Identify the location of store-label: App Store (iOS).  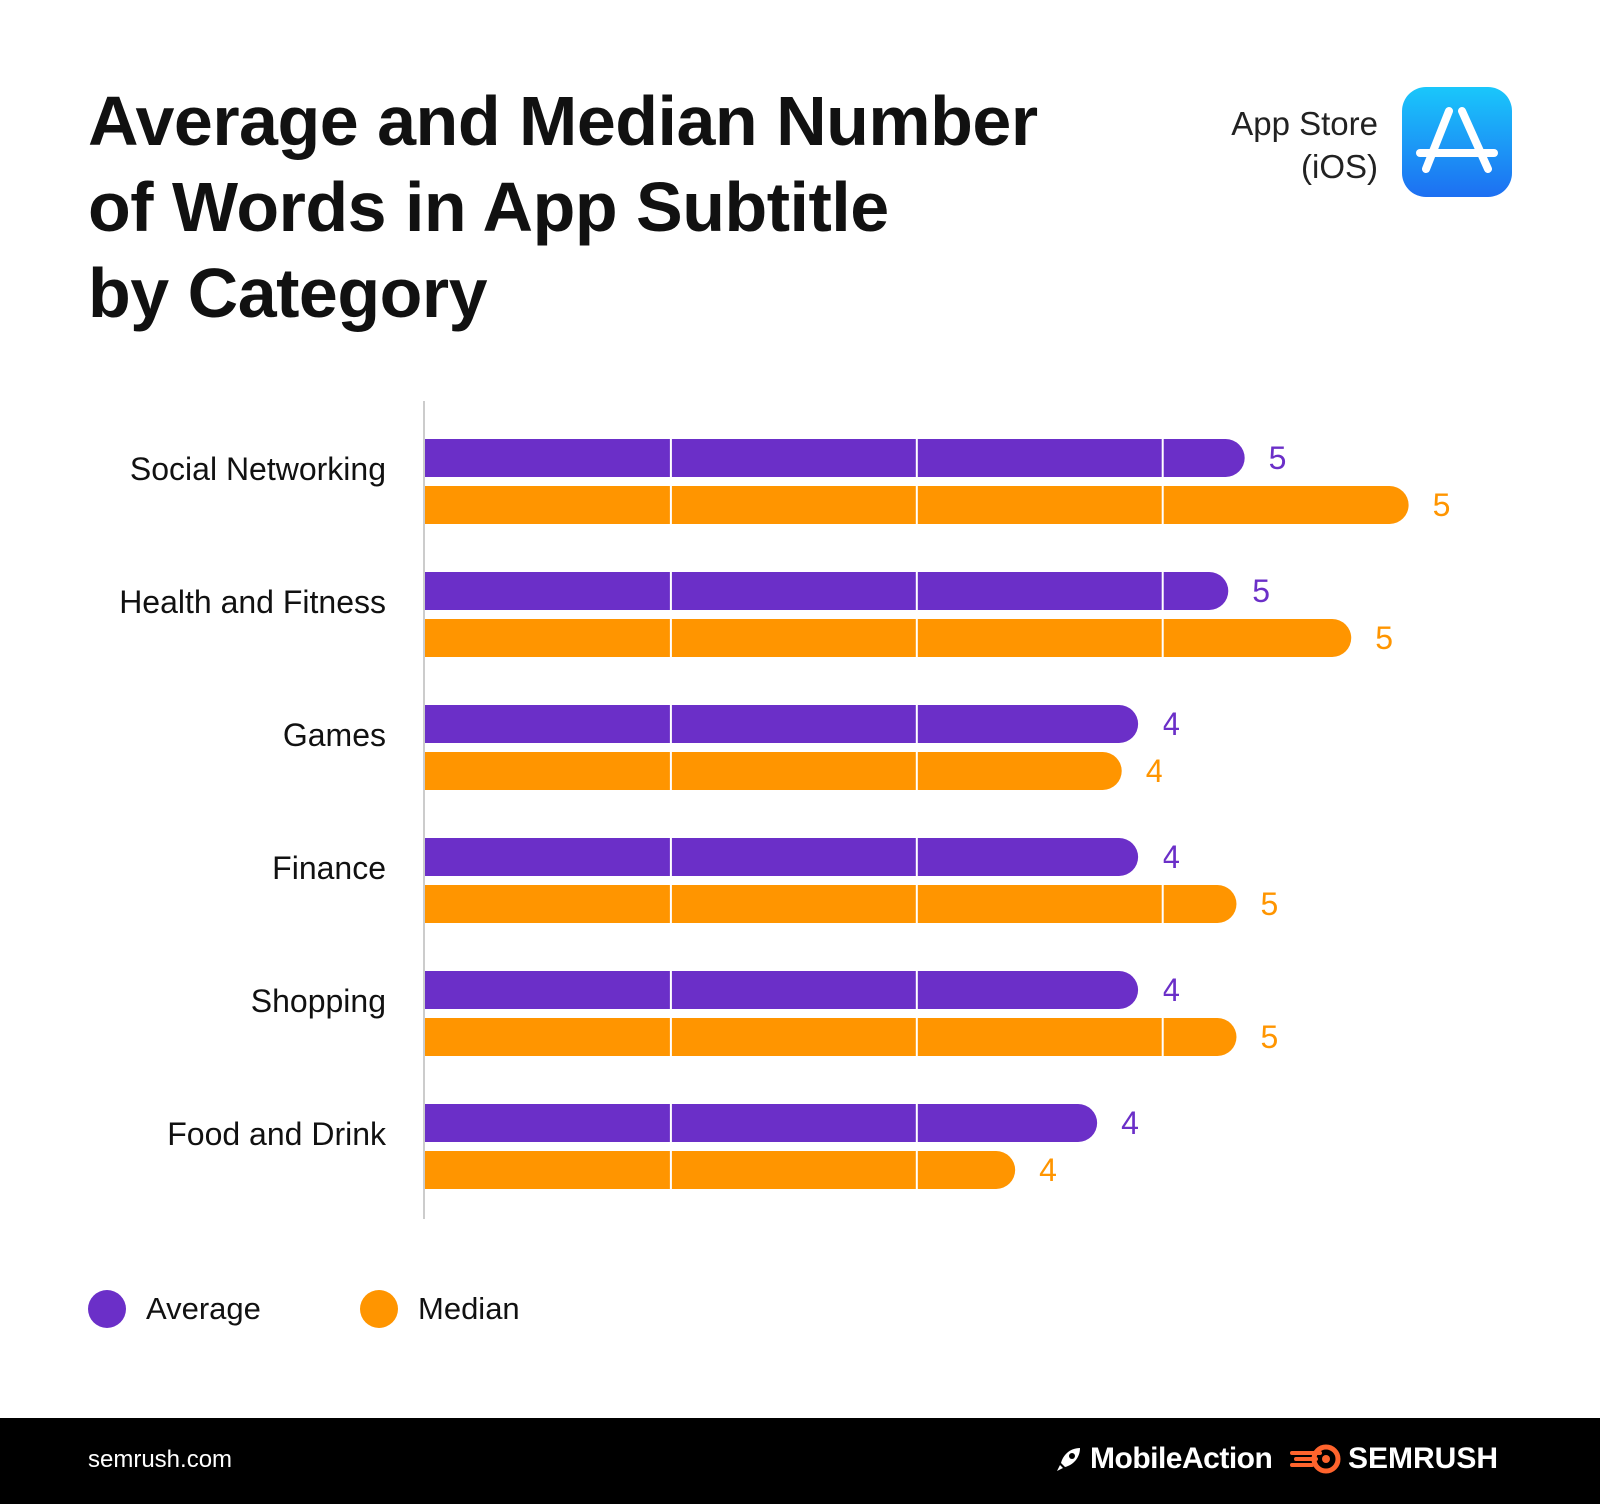
(1304, 145).